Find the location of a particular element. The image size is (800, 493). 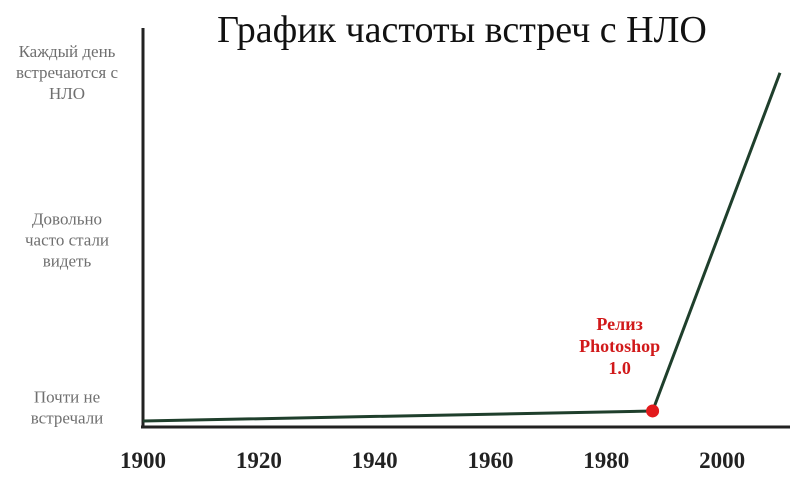

y-tick-label: Довольно часто стали видеть is located at coordinates (67, 240).